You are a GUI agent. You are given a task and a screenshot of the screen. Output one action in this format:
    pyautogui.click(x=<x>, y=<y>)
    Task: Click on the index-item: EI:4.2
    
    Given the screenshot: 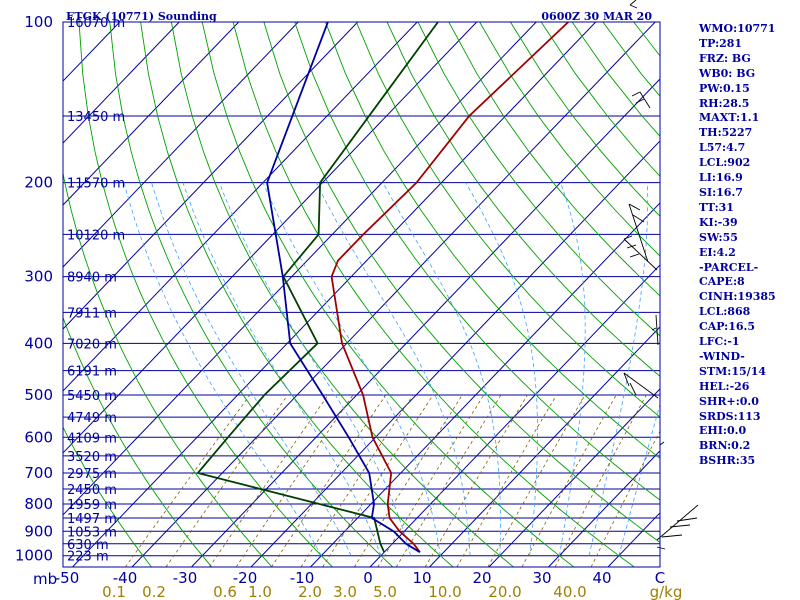 What is the action you would take?
    pyautogui.click(x=717, y=252)
    